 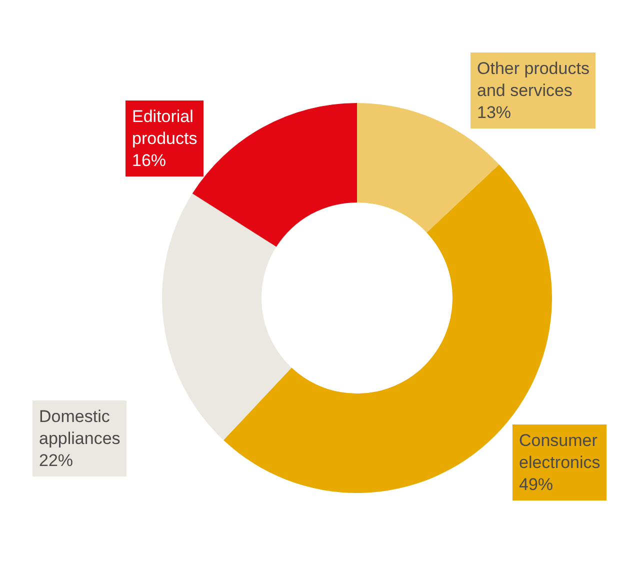 I want to click on data-label: 22%, so click(x=56, y=460).